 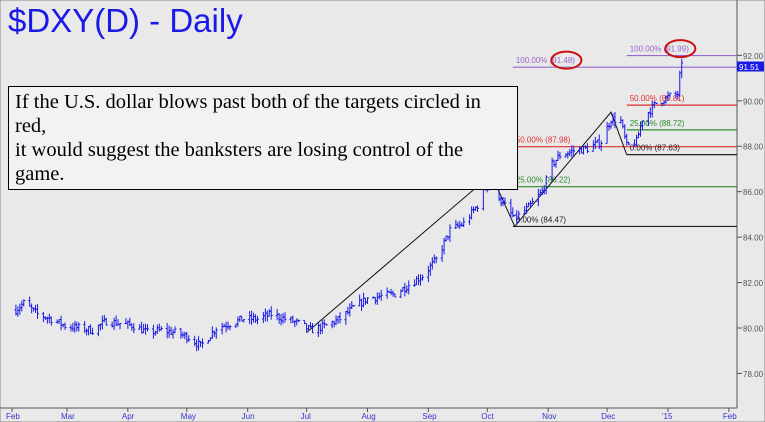 I want to click on x-tick-label: '15, so click(x=667, y=416).